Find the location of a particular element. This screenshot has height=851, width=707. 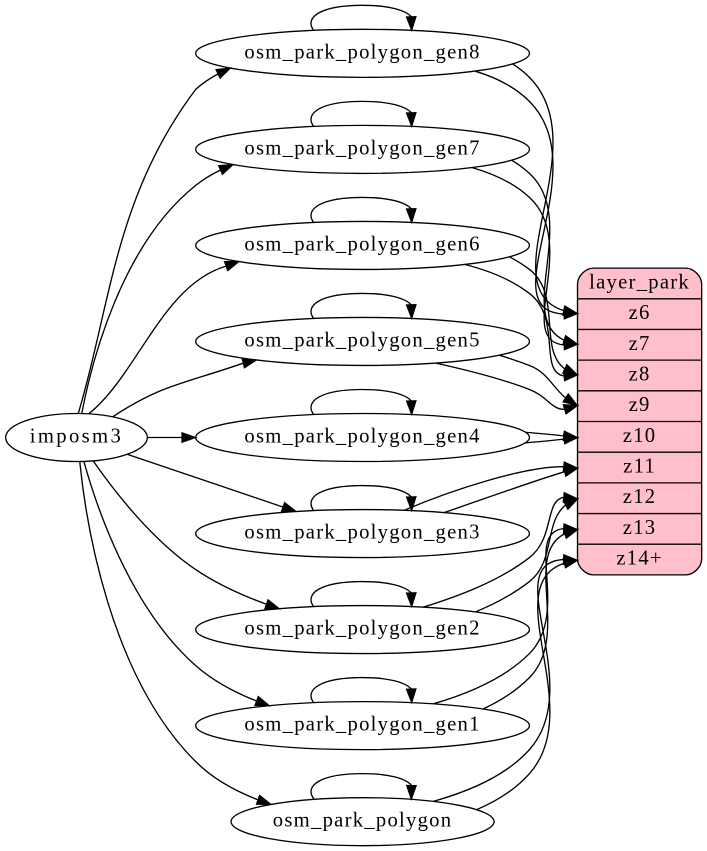

svg-text: osm_park_polygon_gen5 is located at coordinates (362, 340).